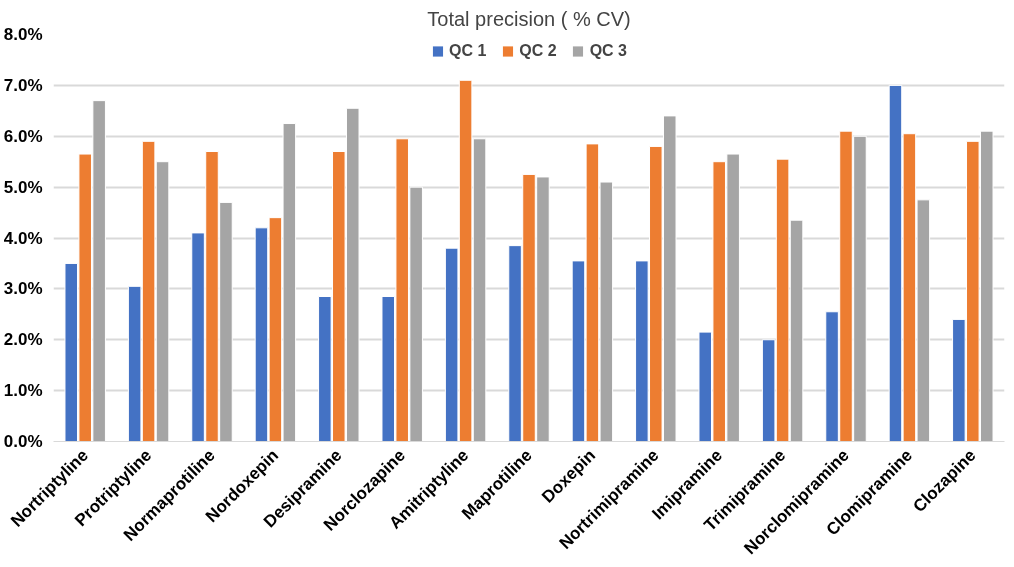 The height and width of the screenshot is (567, 1014). I want to click on y-tick-label: 8.0%, so click(23, 34).